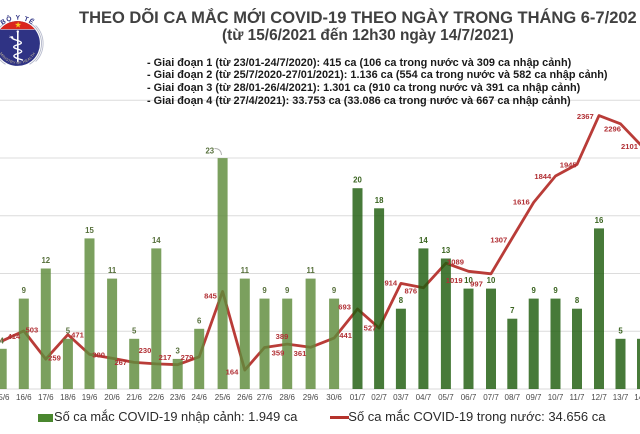 The height and width of the screenshot is (434, 640). Describe the element at coordinates (282, 336) in the screenshot. I see `svg-text: 389` at that location.